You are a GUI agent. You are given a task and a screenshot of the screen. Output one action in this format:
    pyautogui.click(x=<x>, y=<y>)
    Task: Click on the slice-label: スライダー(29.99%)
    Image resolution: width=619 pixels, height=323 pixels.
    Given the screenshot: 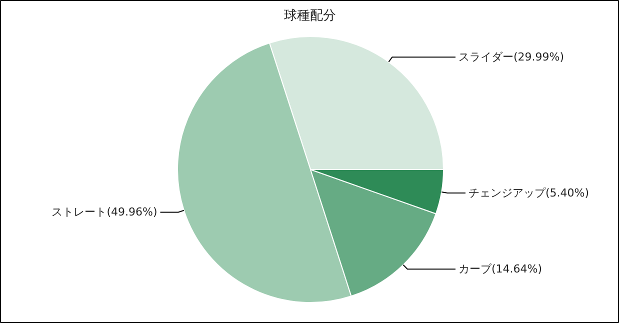 What is the action you would take?
    pyautogui.click(x=511, y=57)
    